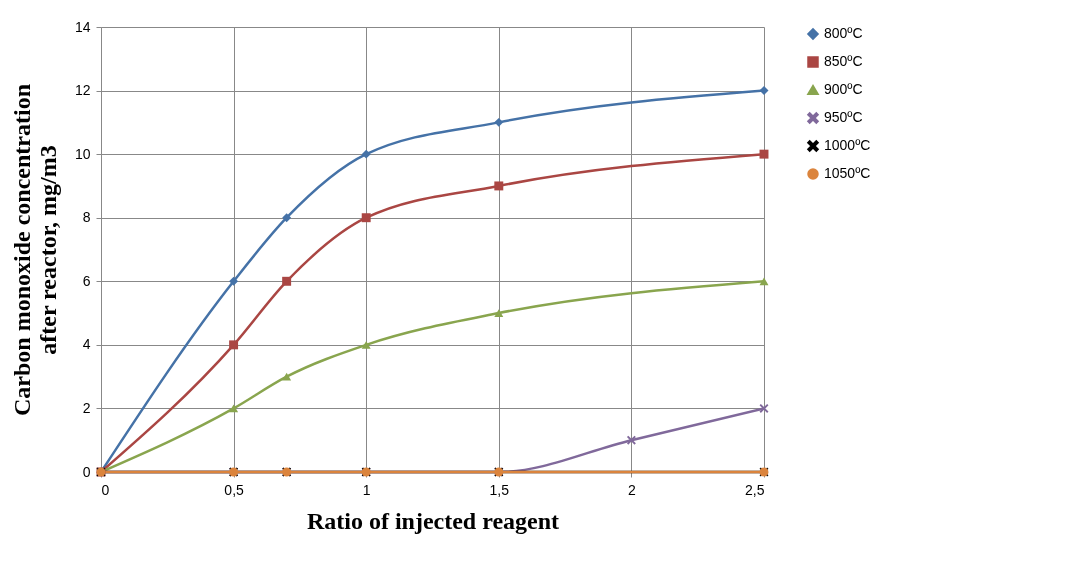 The width and height of the screenshot is (1081, 564). What do you see at coordinates (843, 33) in the screenshot?
I see `legend-label: 800ºC` at bounding box center [843, 33].